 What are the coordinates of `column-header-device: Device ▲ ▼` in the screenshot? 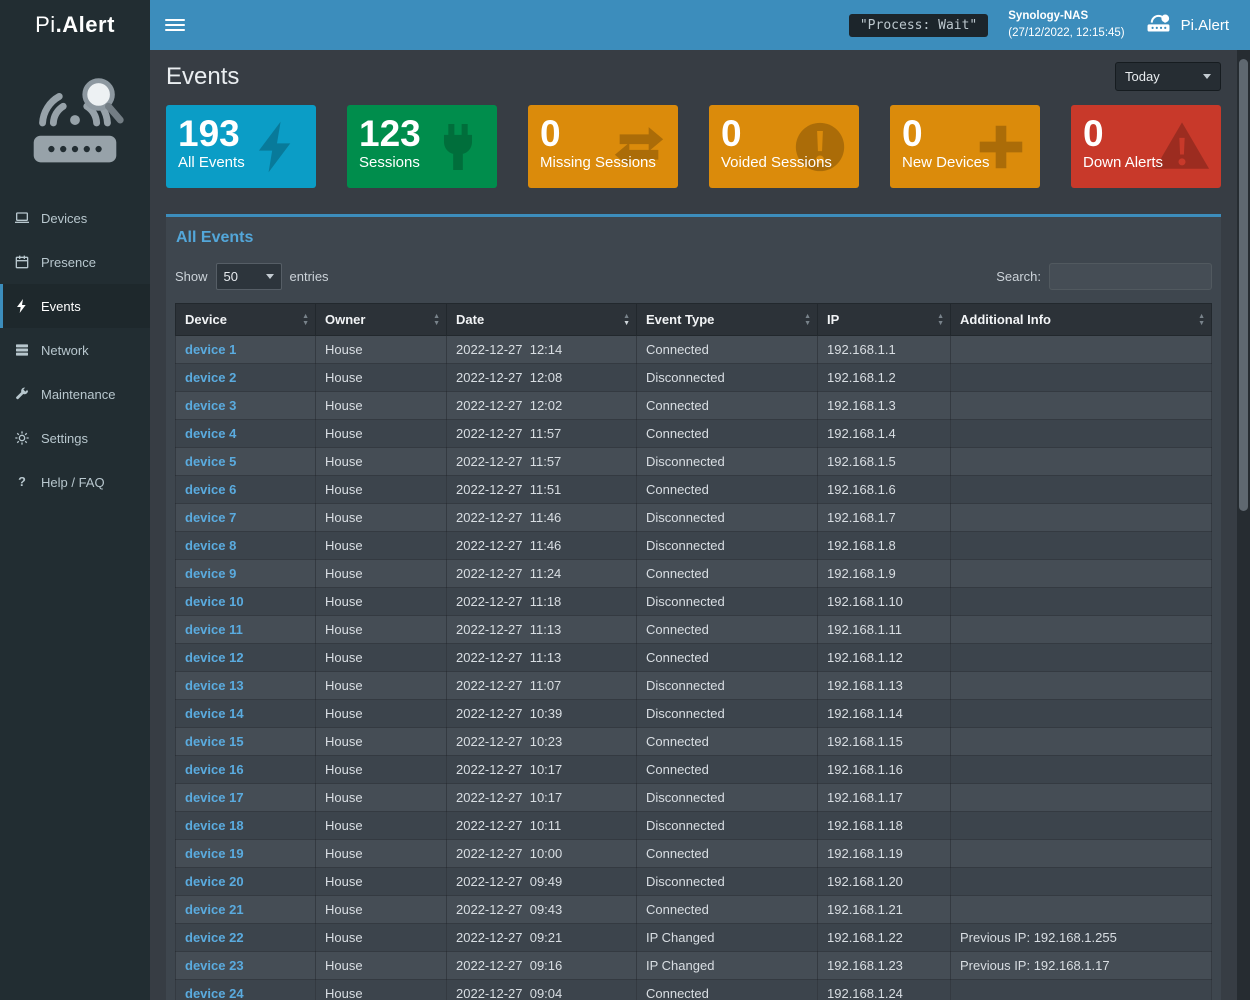 It's located at (245, 319).